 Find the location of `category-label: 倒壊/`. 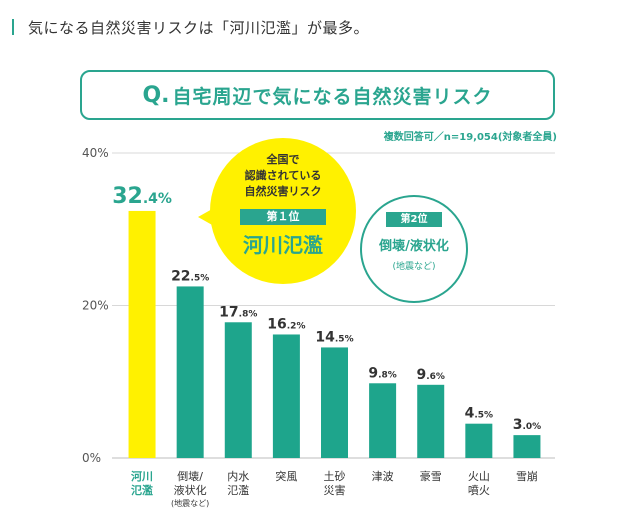

category-label: 倒壊/ is located at coordinates (190, 476).